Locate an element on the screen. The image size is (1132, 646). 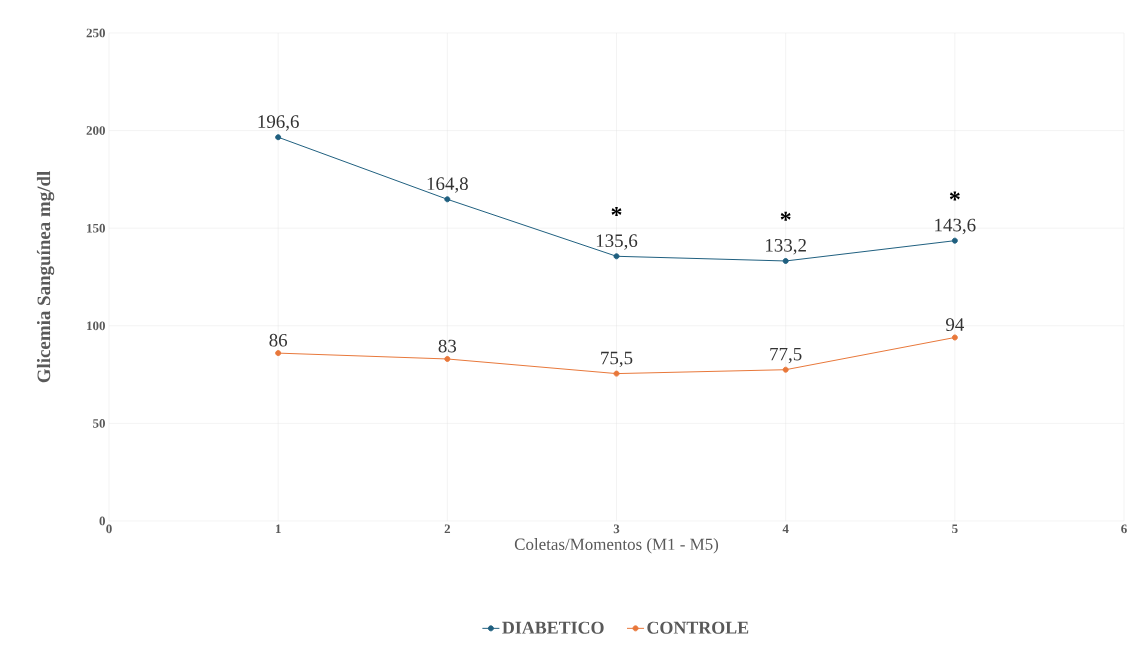
data-label: 164,8 is located at coordinates (447, 185).